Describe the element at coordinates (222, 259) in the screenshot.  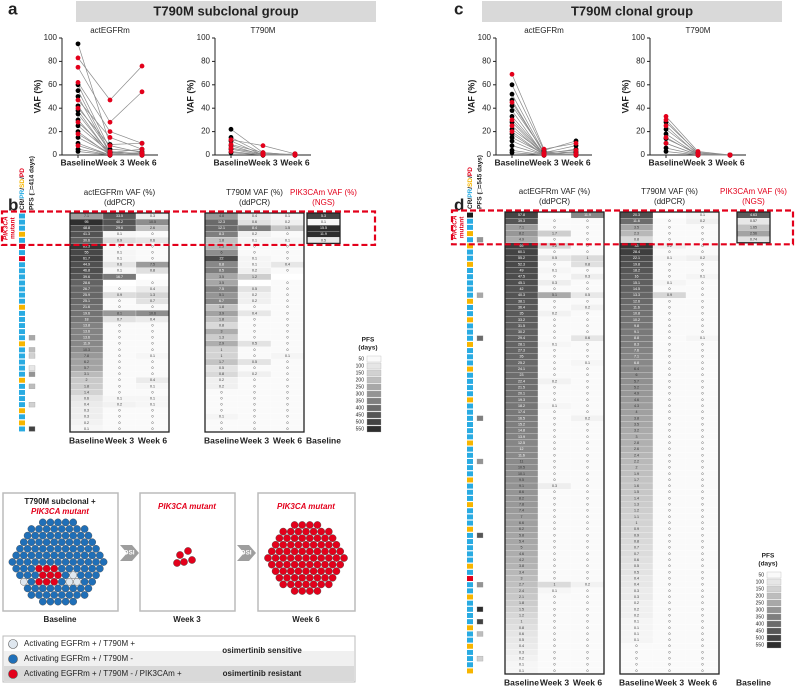
I see `cell-value: 22` at that location.